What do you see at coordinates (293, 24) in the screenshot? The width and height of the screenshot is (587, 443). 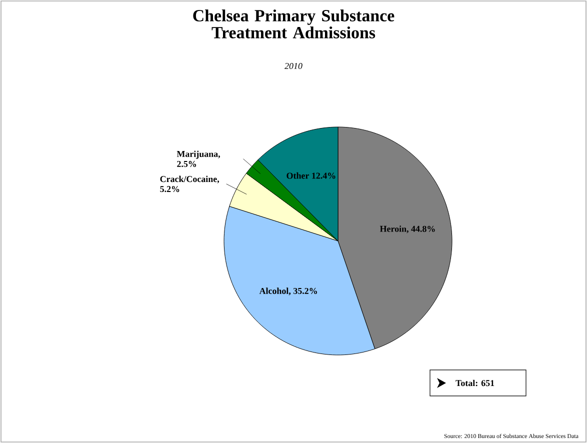 I see `chart-title: Chelsea Primary Substance Treatment Admissions` at bounding box center [293, 24].